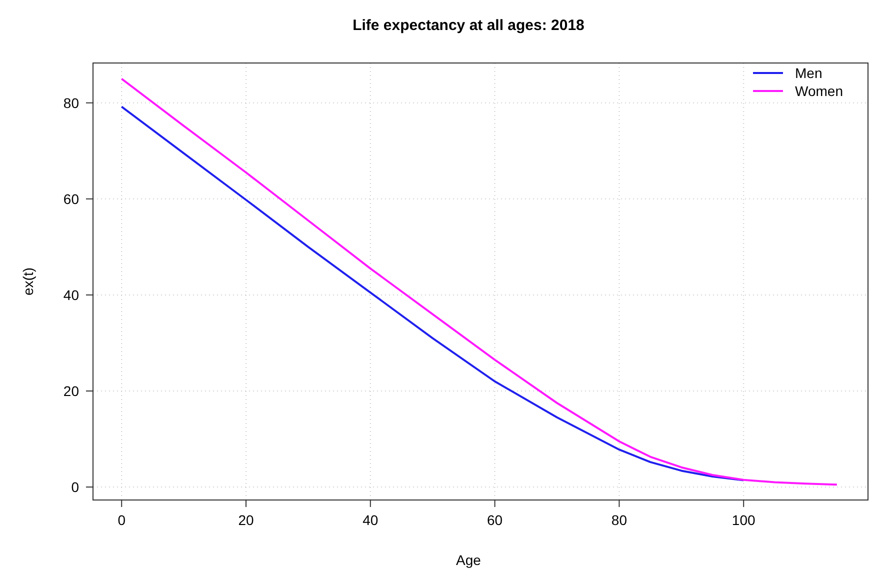 Image resolution: width=878 pixels, height=586 pixels. I want to click on chart-title: Life expectancy at all ages: 2018, so click(468, 25).